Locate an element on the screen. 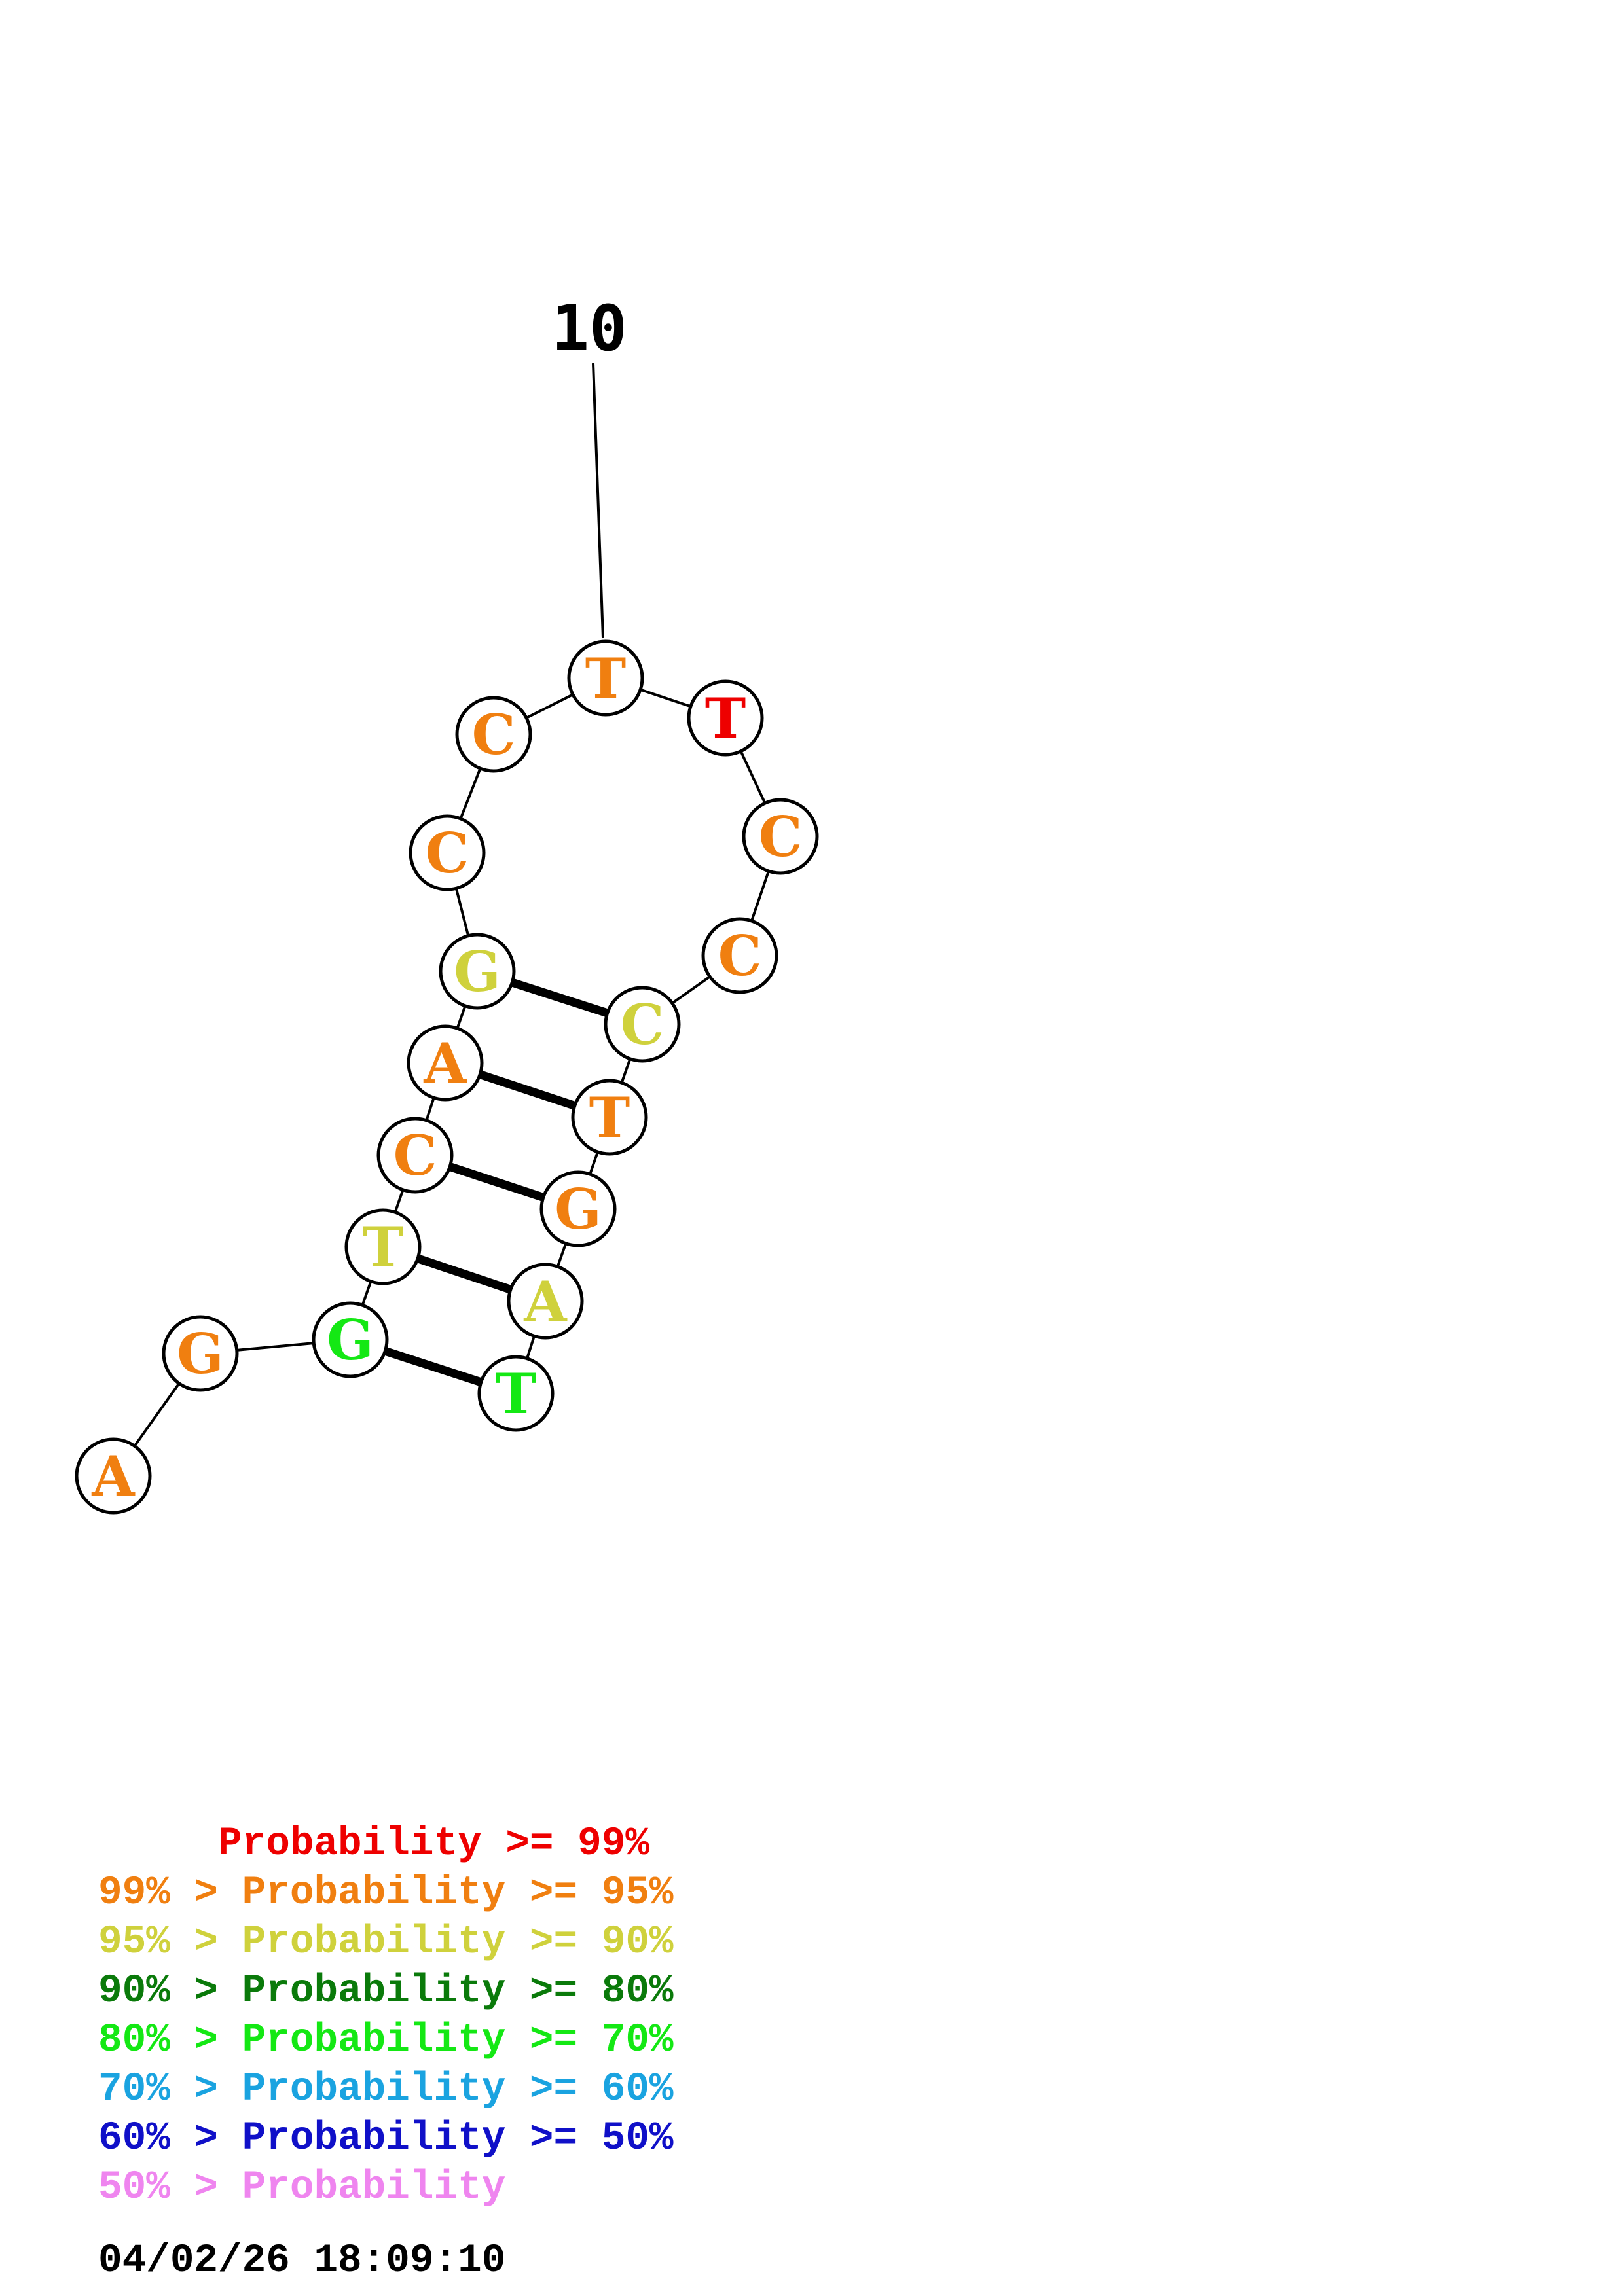  nucleotide-13: C is located at coordinates (739, 956).